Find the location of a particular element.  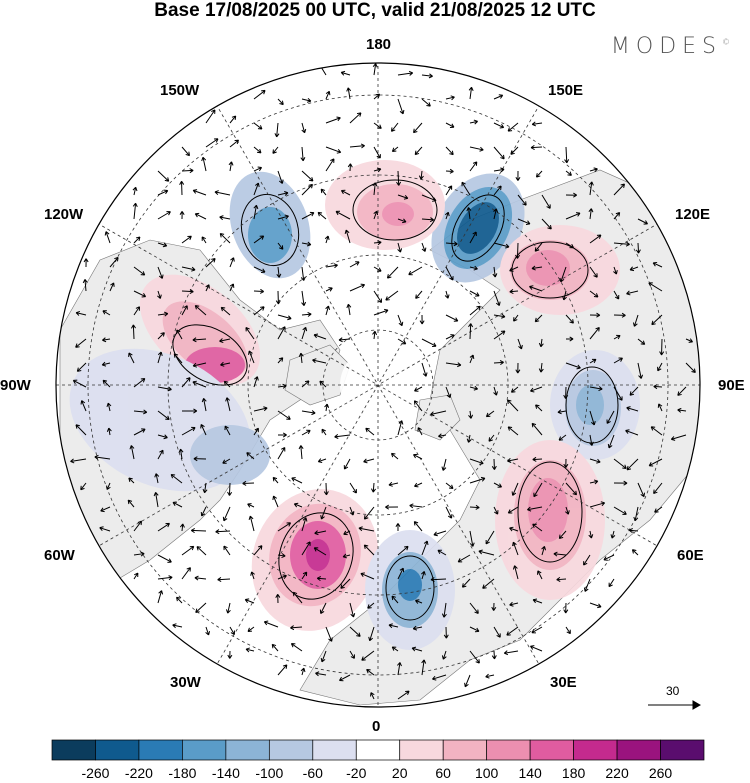

lon-label-90e: 90E is located at coordinates (731, 385).